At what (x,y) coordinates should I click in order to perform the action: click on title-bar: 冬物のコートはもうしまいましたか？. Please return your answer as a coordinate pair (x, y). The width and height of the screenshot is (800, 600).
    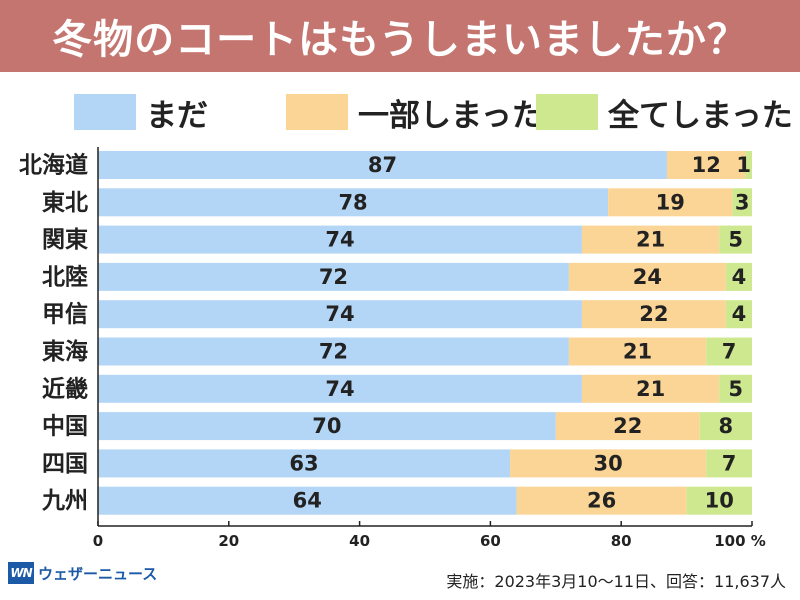
    Looking at the image, I should click on (400, 36).